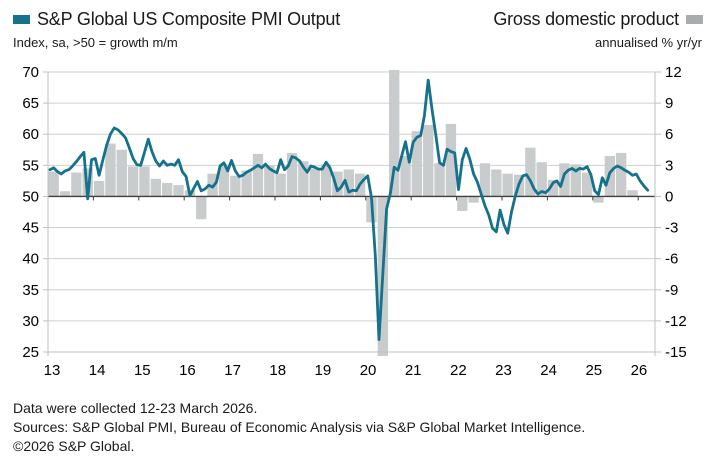 This screenshot has height=464, width=710. What do you see at coordinates (503, 370) in the screenshot?
I see `svg-text: 23` at bounding box center [503, 370].